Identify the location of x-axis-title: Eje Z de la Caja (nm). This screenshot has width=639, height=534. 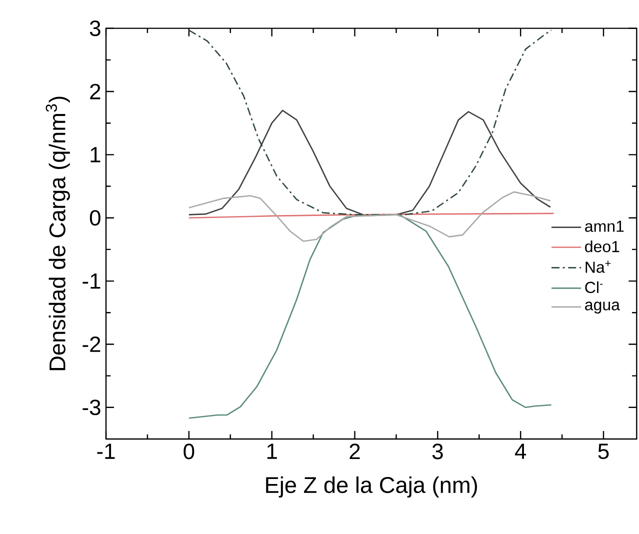
(371, 487).